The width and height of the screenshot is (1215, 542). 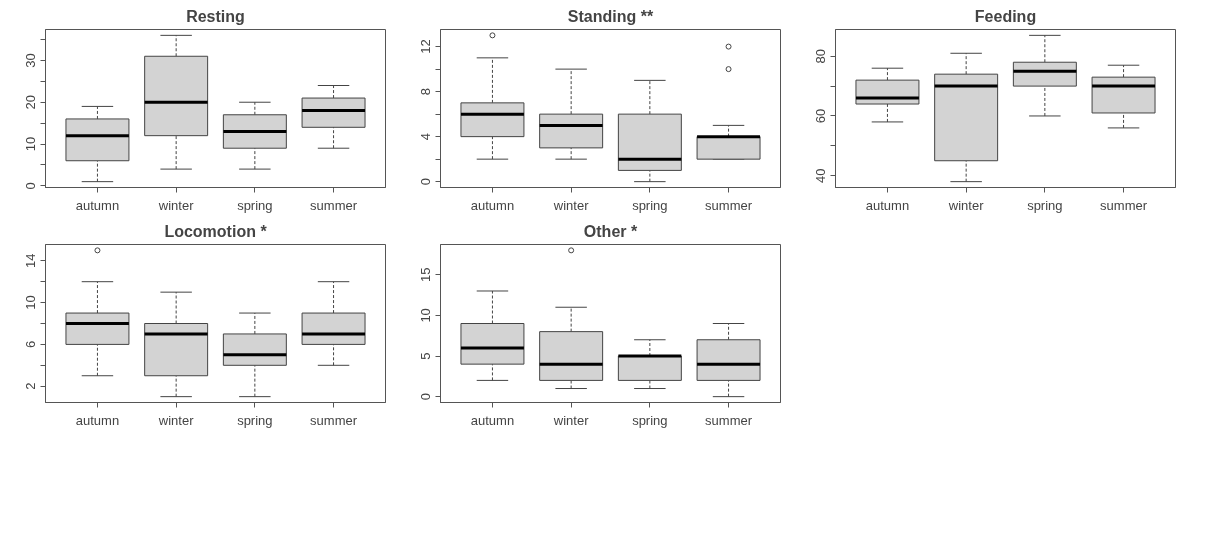 What do you see at coordinates (31, 261) in the screenshot?
I see `y-tick-label: 14` at bounding box center [31, 261].